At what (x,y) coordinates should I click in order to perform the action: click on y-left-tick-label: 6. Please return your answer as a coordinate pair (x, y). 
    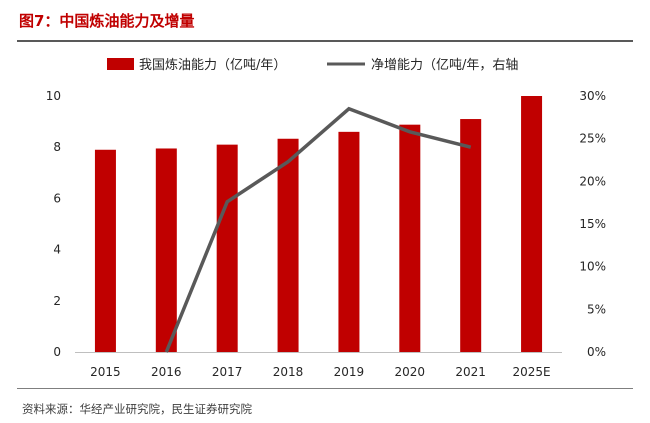
    Looking at the image, I should click on (57, 198).